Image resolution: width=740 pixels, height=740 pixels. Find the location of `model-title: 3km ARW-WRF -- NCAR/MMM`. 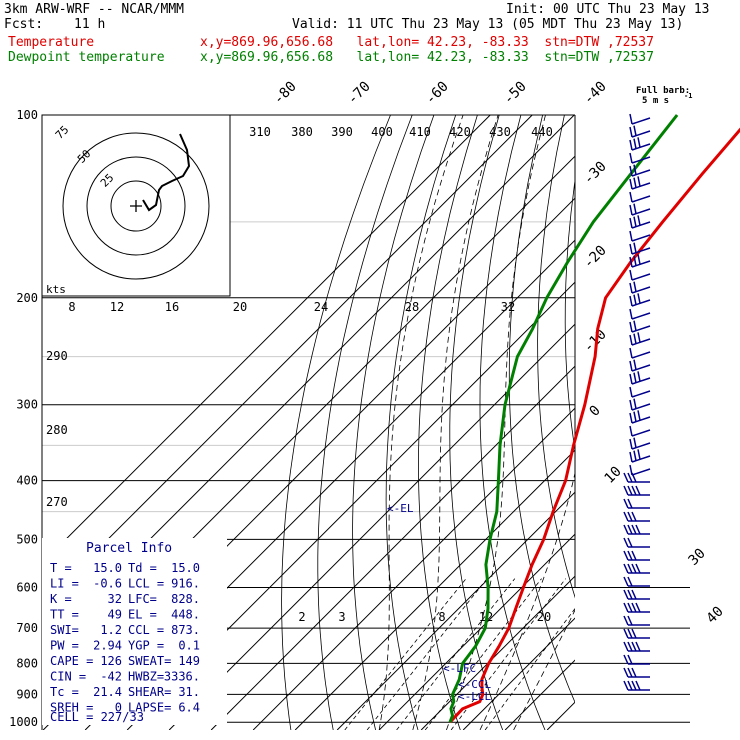

model-title: 3km ARW-WRF -- NCAR/MMM is located at coordinates (94, 9).